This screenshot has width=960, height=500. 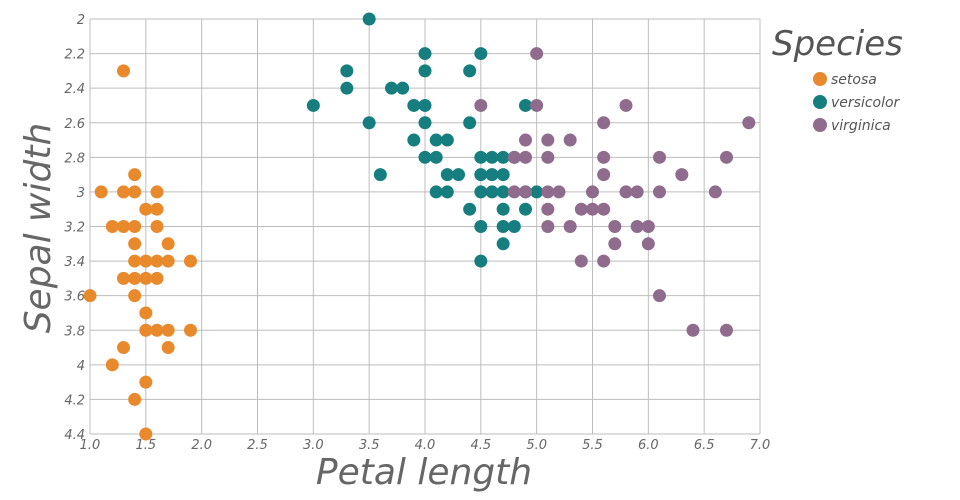 What do you see at coordinates (857, 103) in the screenshot?
I see `legend-items: setosa versicolor virginica` at bounding box center [857, 103].